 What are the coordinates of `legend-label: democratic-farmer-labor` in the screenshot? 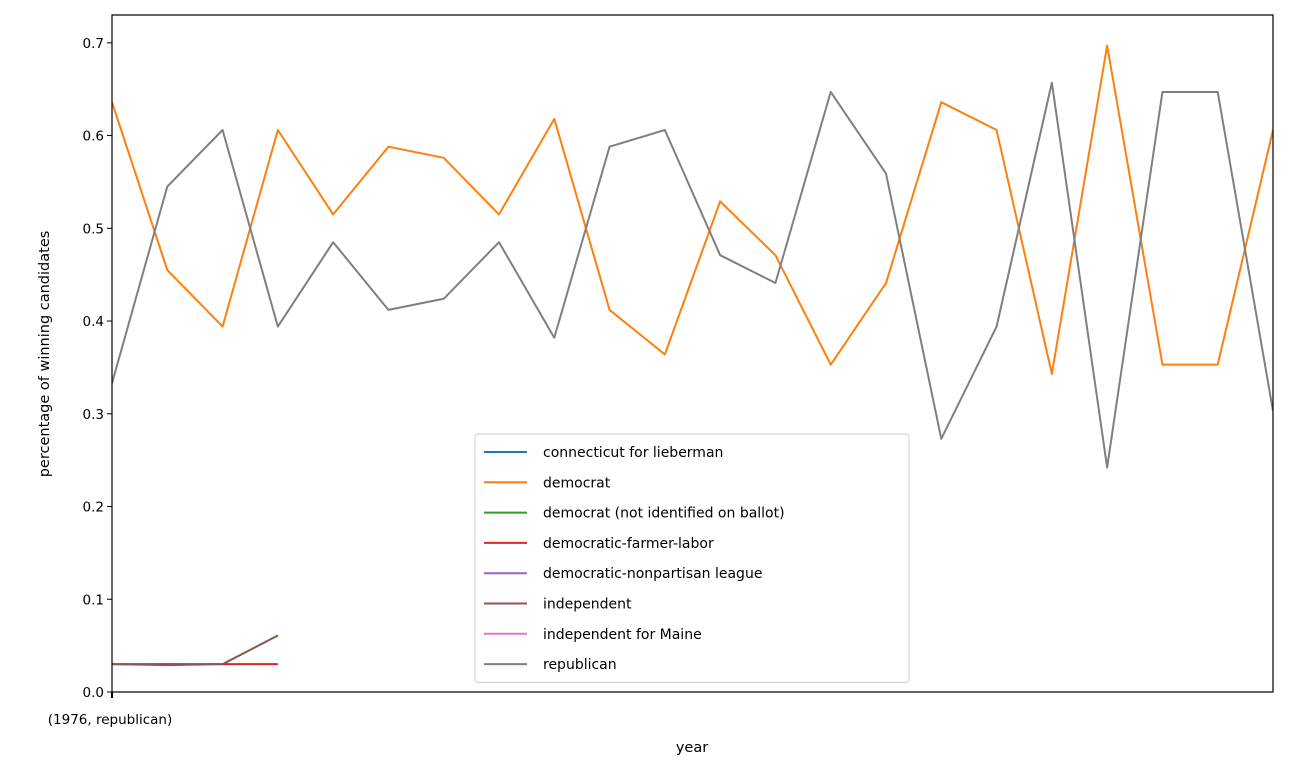 It's located at (628, 544).